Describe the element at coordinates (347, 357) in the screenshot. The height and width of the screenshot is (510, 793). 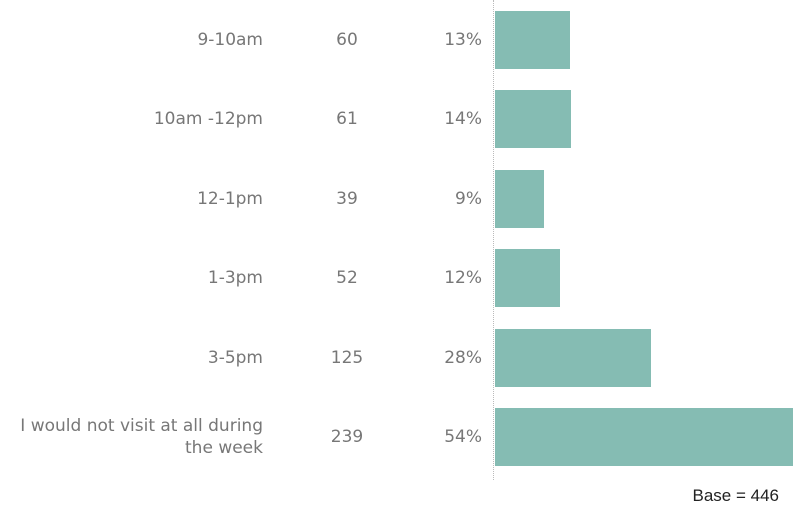
I see `count-label: 125` at that location.